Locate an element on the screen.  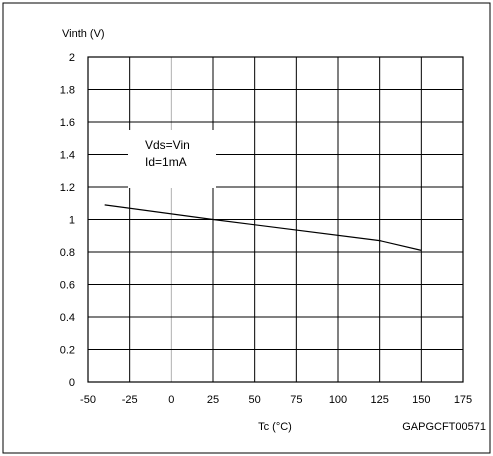
x-tick-label: 150 is located at coordinates (421, 400).